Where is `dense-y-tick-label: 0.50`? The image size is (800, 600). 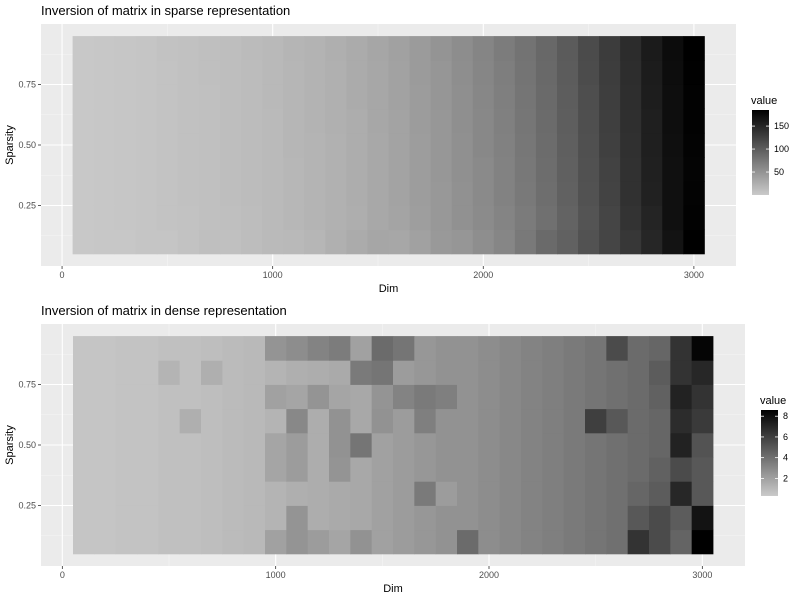
dense-y-tick-label: 0.50 is located at coordinates (27, 445).